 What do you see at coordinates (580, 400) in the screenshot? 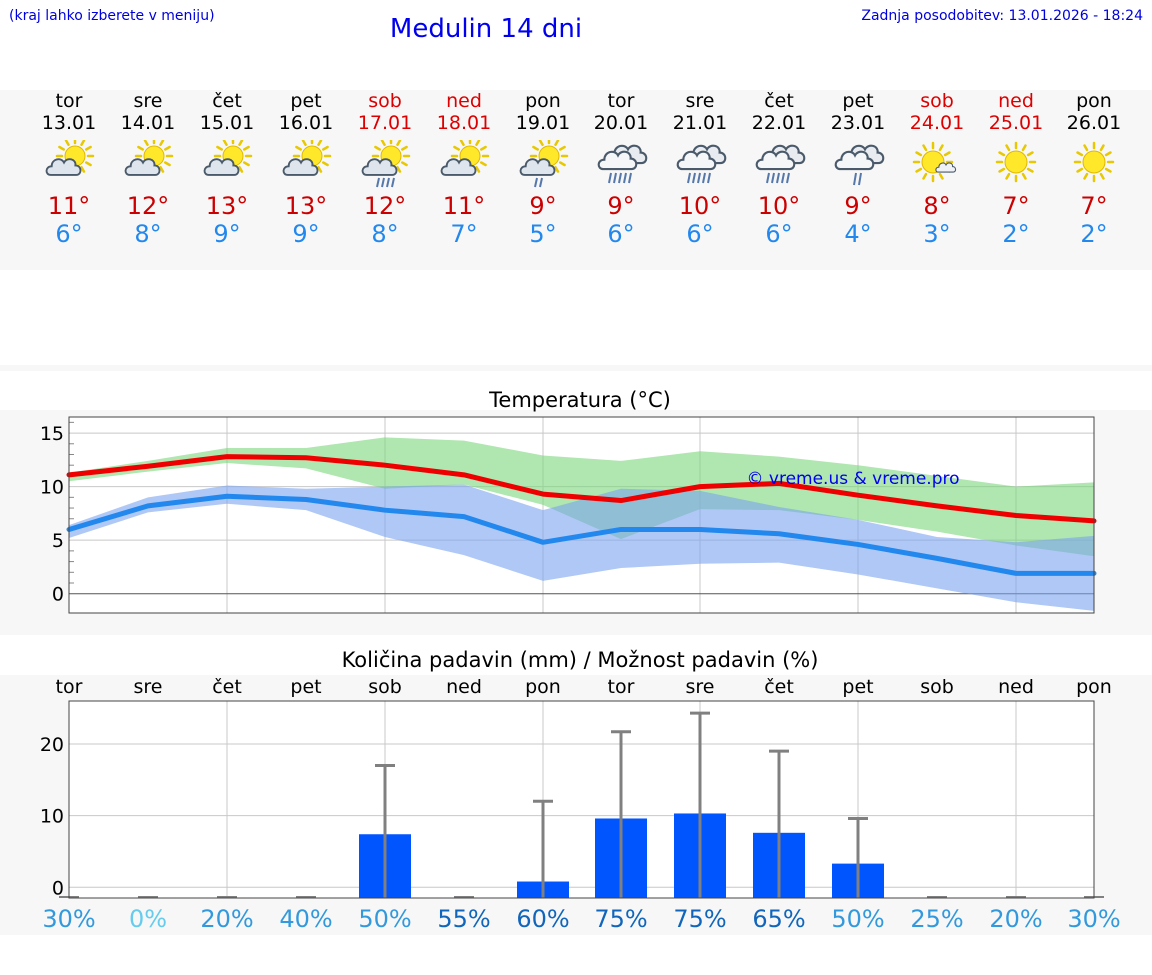
I see `temperature-chart-title: Temperatura (°C)` at bounding box center [580, 400].